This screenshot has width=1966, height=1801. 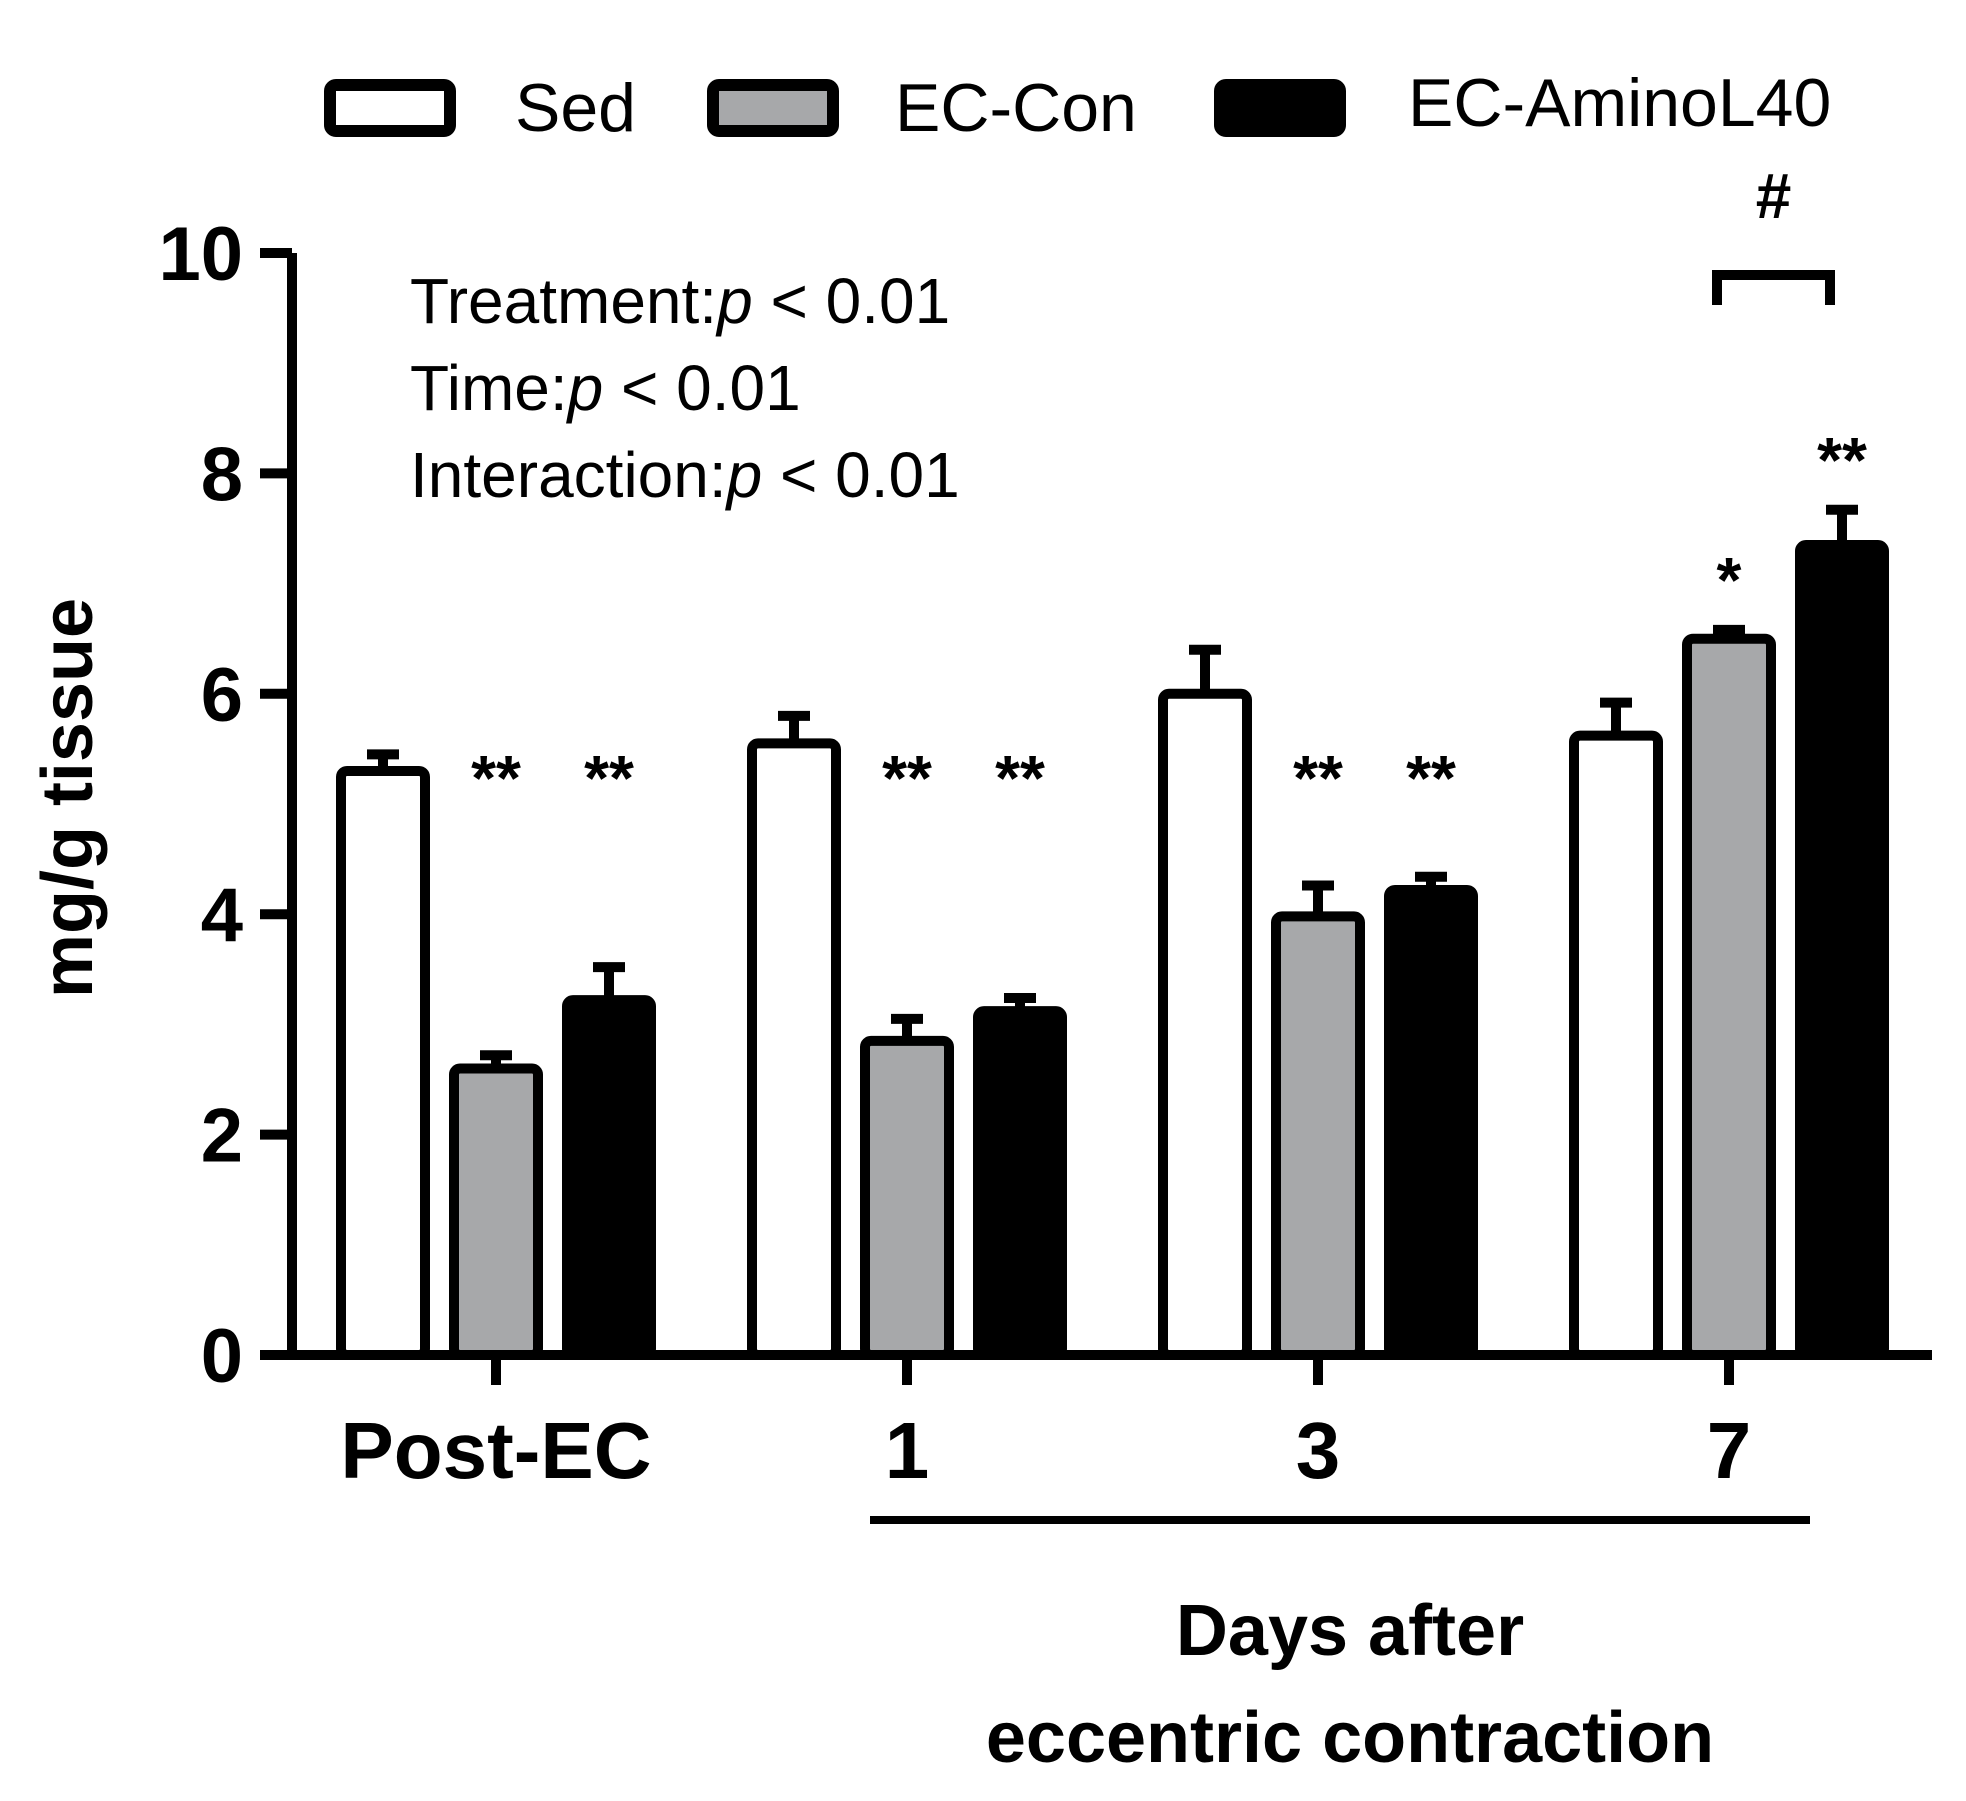 What do you see at coordinates (1350, 1631) in the screenshot?
I see `x-axis-label-line1: Days after` at bounding box center [1350, 1631].